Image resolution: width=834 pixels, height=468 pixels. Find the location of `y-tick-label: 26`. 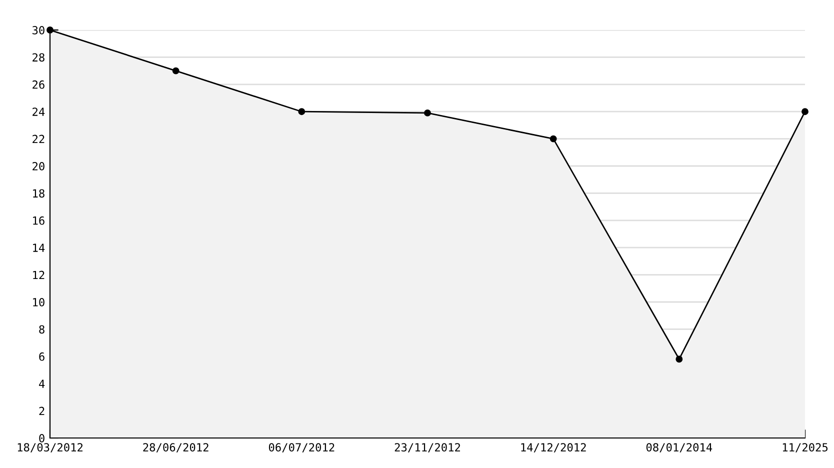

y-tick-label: 26 is located at coordinates (38, 84).